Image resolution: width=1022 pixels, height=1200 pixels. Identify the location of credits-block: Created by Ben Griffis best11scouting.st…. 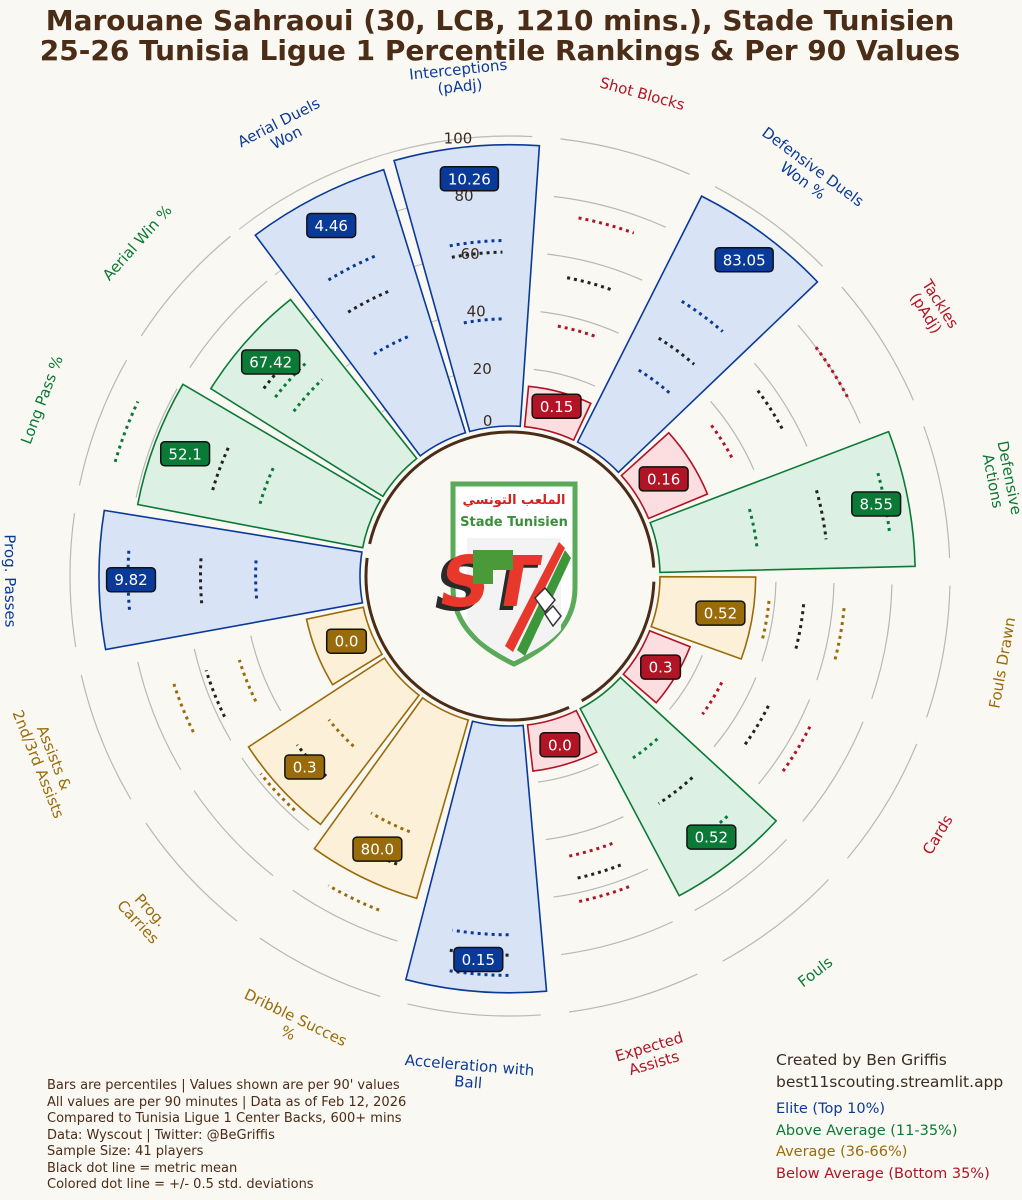
(889, 1117).